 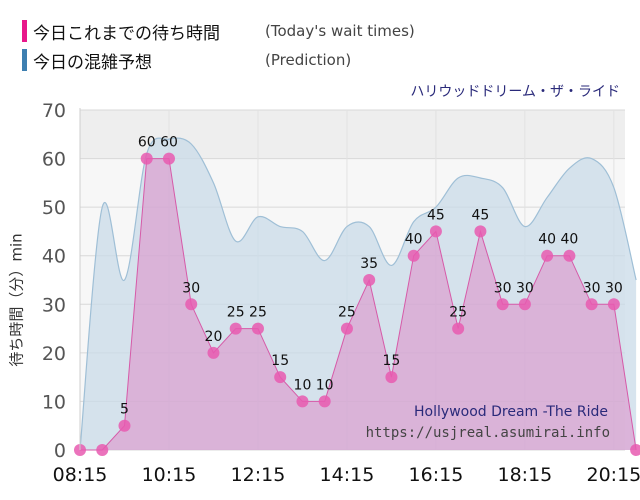 I want to click on y-tick-label: 60, so click(x=54, y=160).